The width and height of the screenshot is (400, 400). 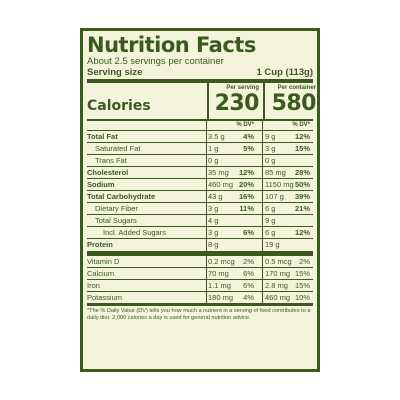 What do you see at coordinates (304, 261) in the screenshot?
I see `container-dv: 2%` at bounding box center [304, 261].